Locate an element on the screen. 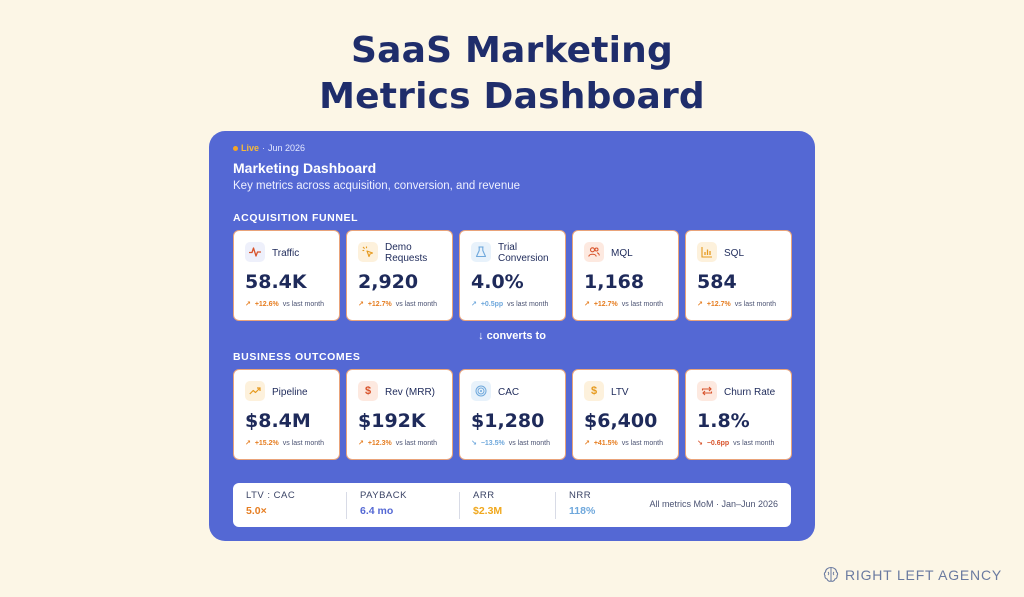  target-icon is located at coordinates (481, 391).